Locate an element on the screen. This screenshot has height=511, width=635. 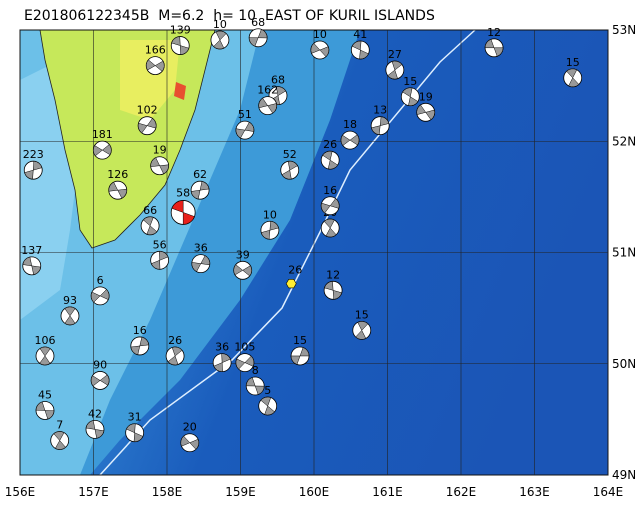
depth-label: 41 is located at coordinates (360, 34).